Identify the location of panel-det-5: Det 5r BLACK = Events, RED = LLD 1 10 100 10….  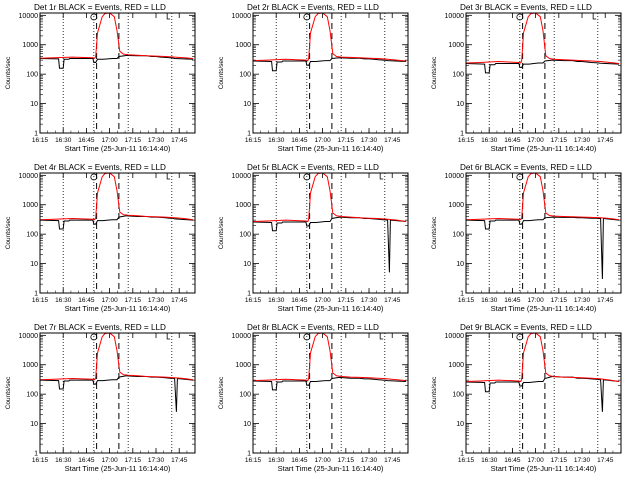
(313, 238).